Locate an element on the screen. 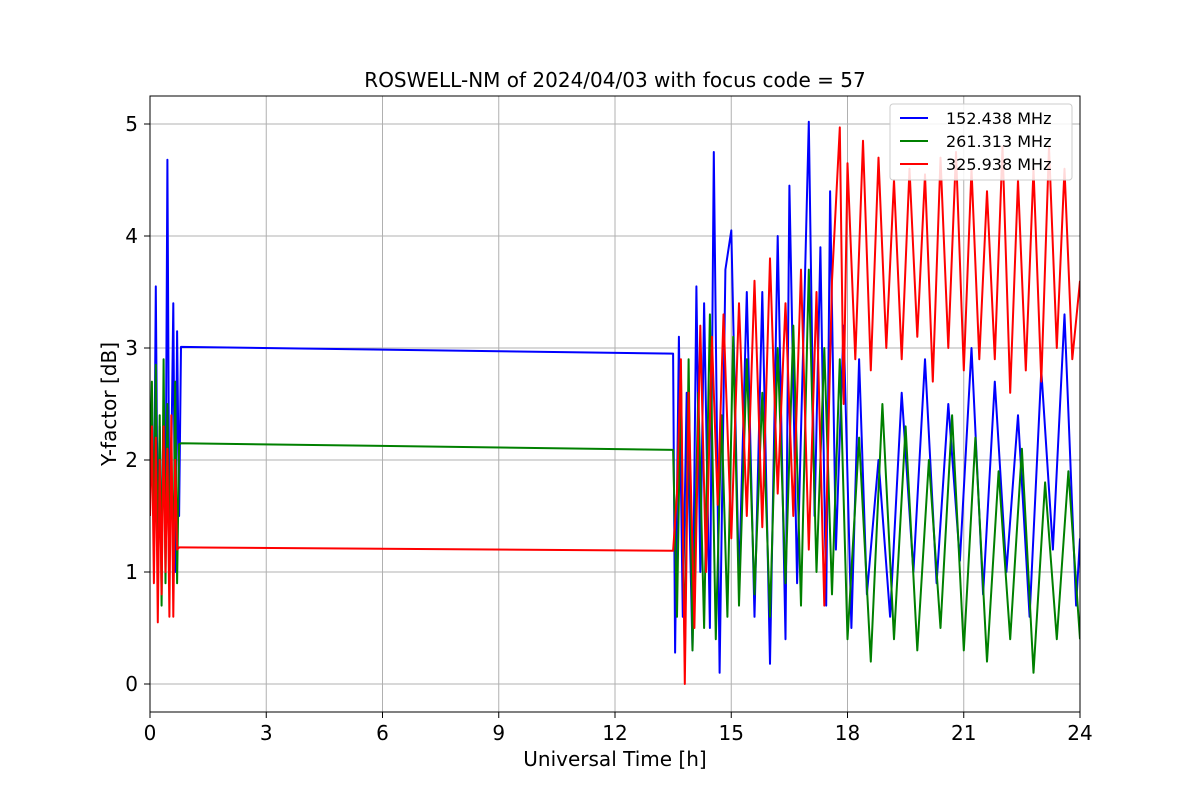  x-tick-label: 12 is located at coordinates (614, 733).